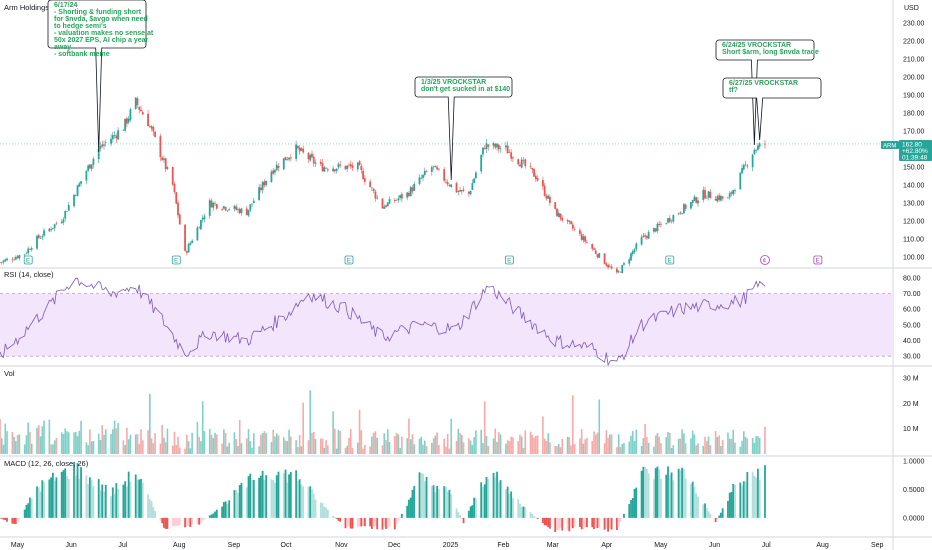  Describe the element at coordinates (912, 357) in the screenshot. I see `axis-tick-label: 30.00` at that location.